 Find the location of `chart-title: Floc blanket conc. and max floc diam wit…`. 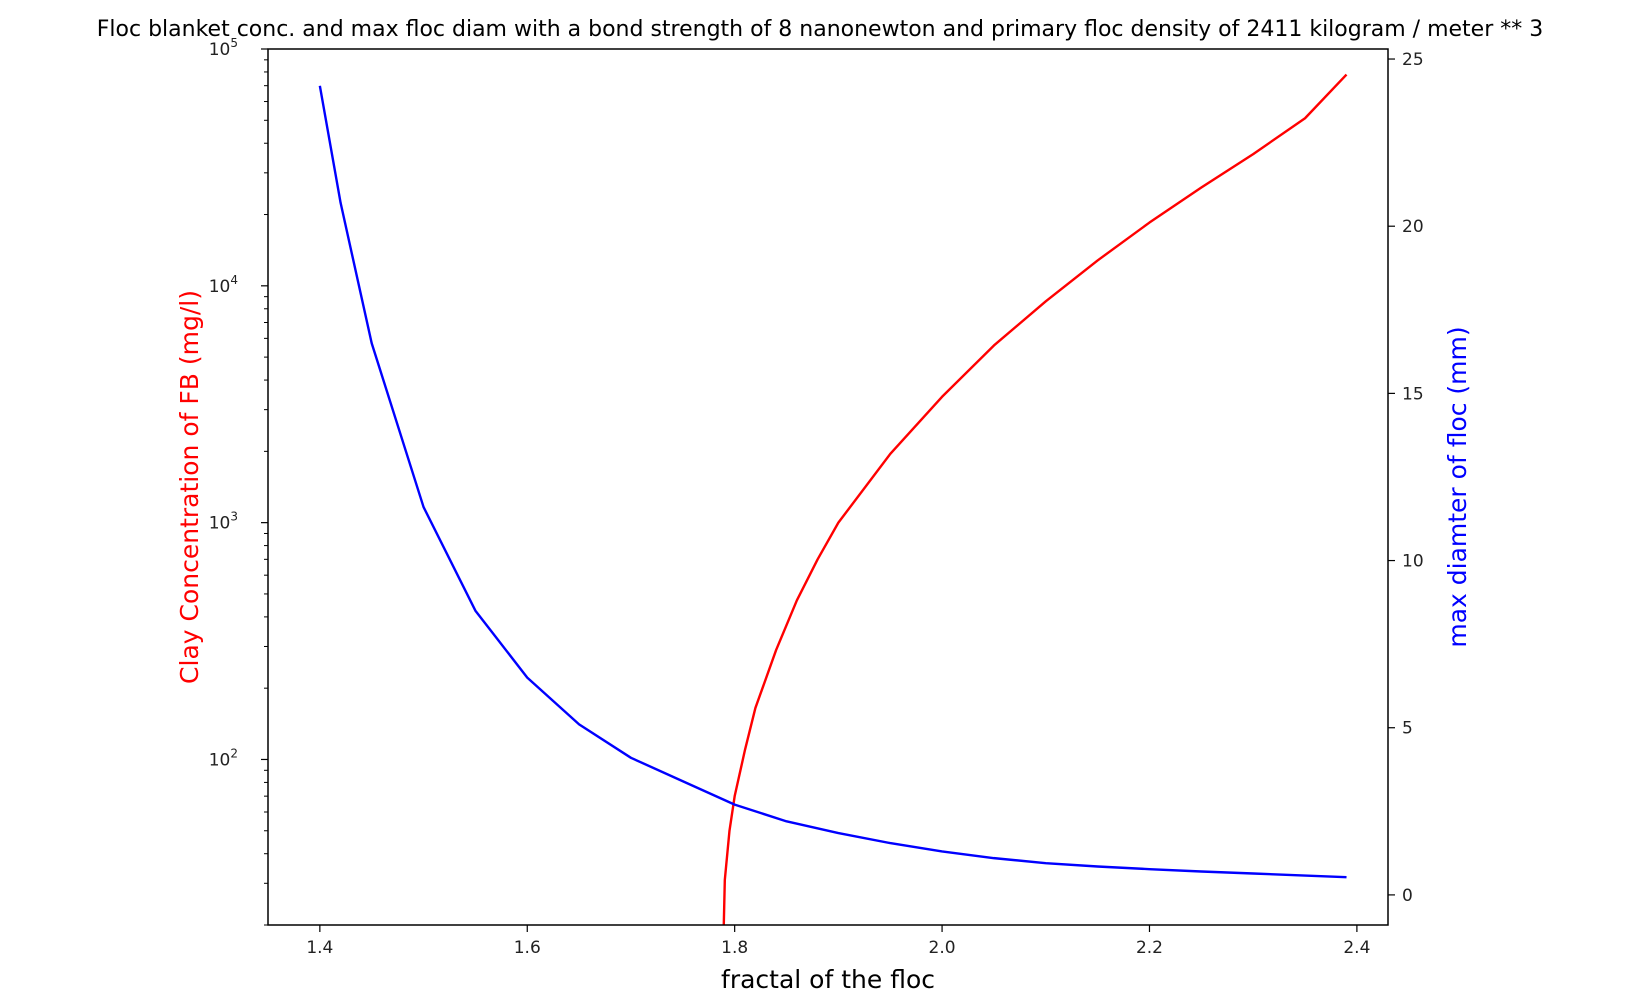

chart-title: Floc blanket conc. and max floc diam wit… is located at coordinates (820, 29).